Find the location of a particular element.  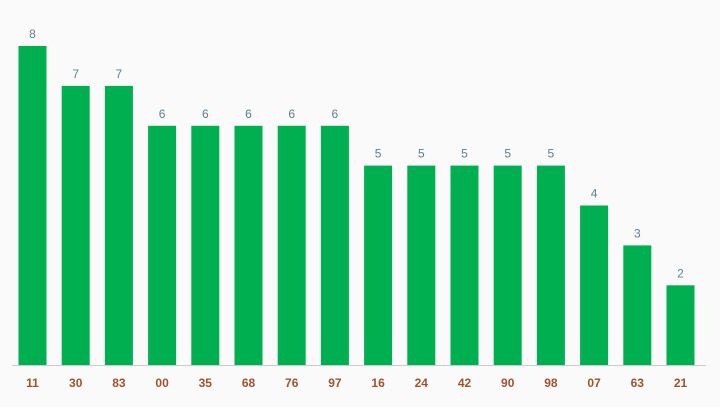

data-label-42: 5 is located at coordinates (464, 154).